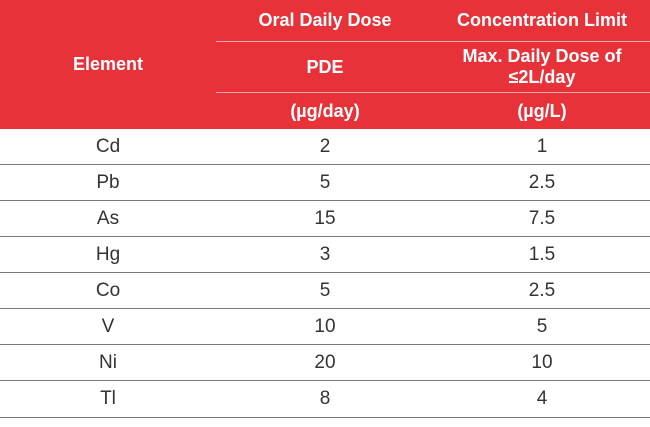 The width and height of the screenshot is (650, 427). I want to click on element-cell: Tl, so click(108, 399).